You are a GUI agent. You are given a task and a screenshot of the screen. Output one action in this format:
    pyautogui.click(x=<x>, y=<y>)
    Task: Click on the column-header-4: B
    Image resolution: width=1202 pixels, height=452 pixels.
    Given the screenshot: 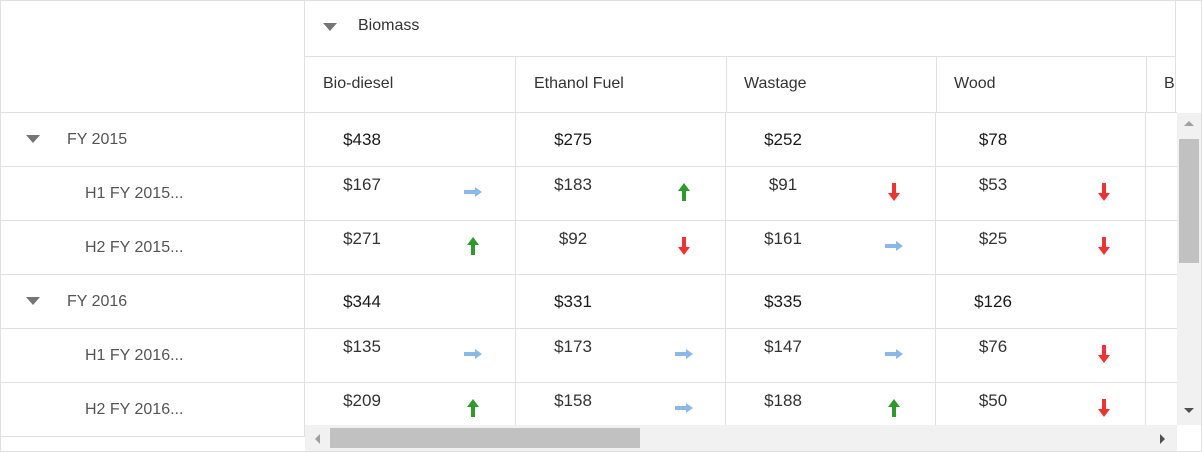 What is the action you would take?
    pyautogui.click(x=1173, y=85)
    